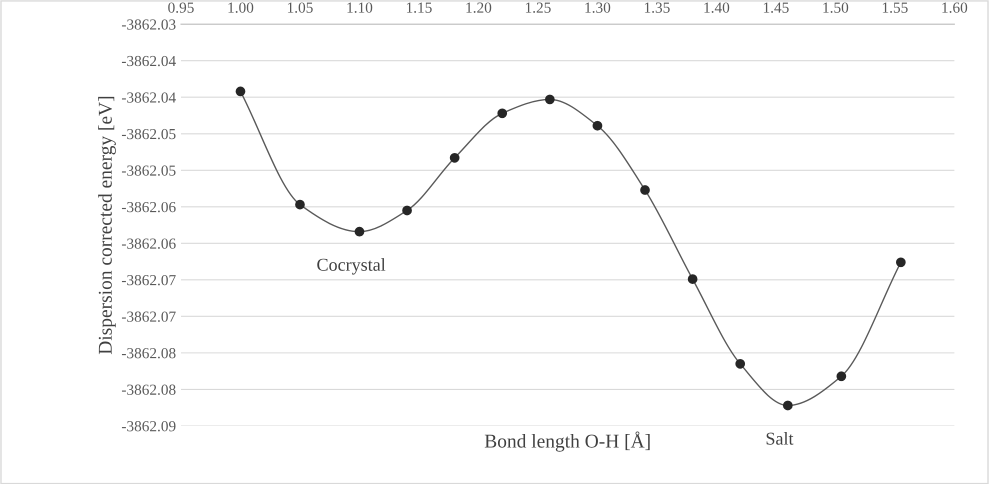 The image size is (989, 484). Describe the element at coordinates (300, 7) in the screenshot. I see `x-tick-label: 1.05` at that location.